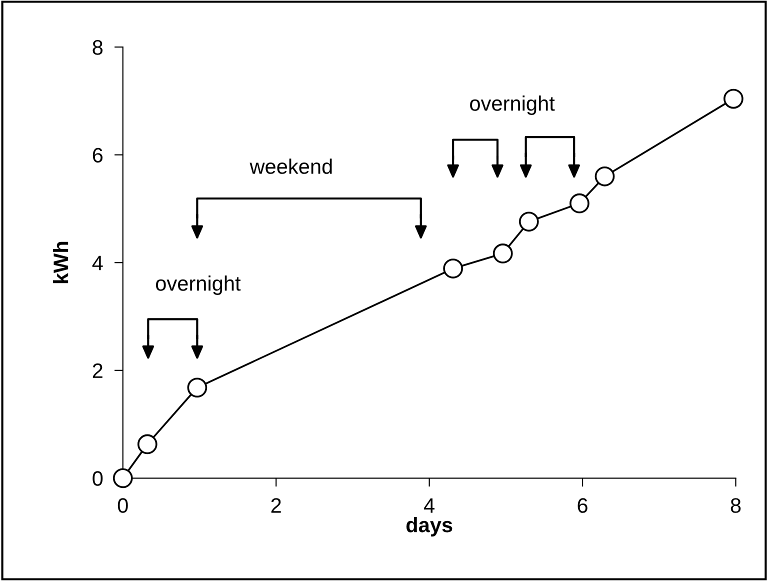 The height and width of the screenshot is (581, 768). What do you see at coordinates (583, 505) in the screenshot?
I see `x-tick-label: 6` at bounding box center [583, 505].